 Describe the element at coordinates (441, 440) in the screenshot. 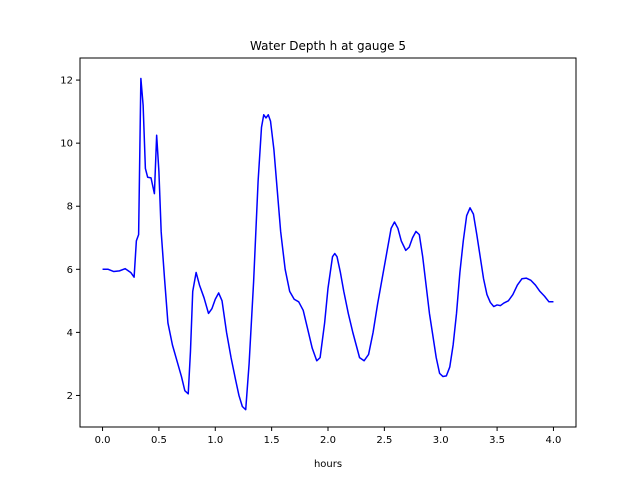

I see `x-tick-label: 3.0` at that location.